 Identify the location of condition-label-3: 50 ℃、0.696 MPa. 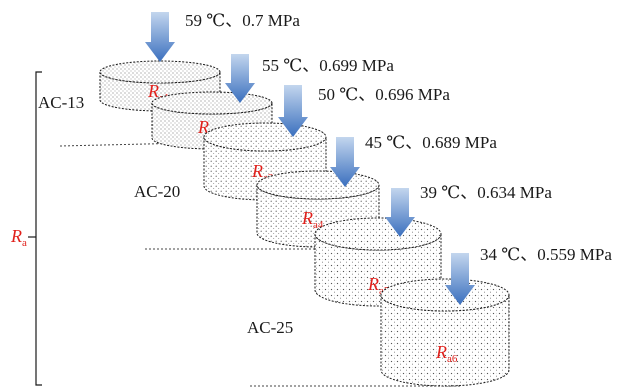
(384, 94).